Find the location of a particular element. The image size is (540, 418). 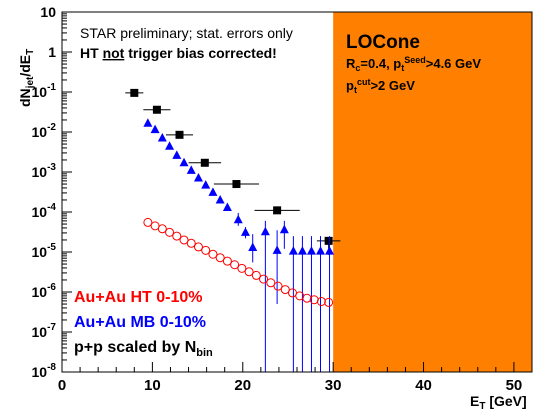

legend-au-au-mb: Au+Au MB 0-10% is located at coordinates (140, 322).